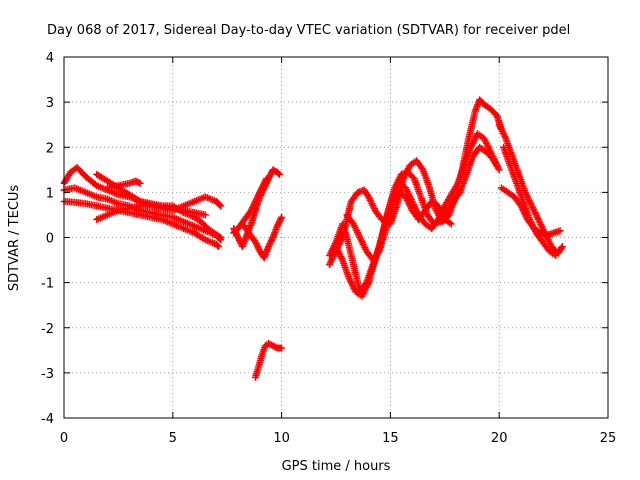 The height and width of the screenshot is (480, 640). I want to click on x-tick-label: 20, so click(499, 438).